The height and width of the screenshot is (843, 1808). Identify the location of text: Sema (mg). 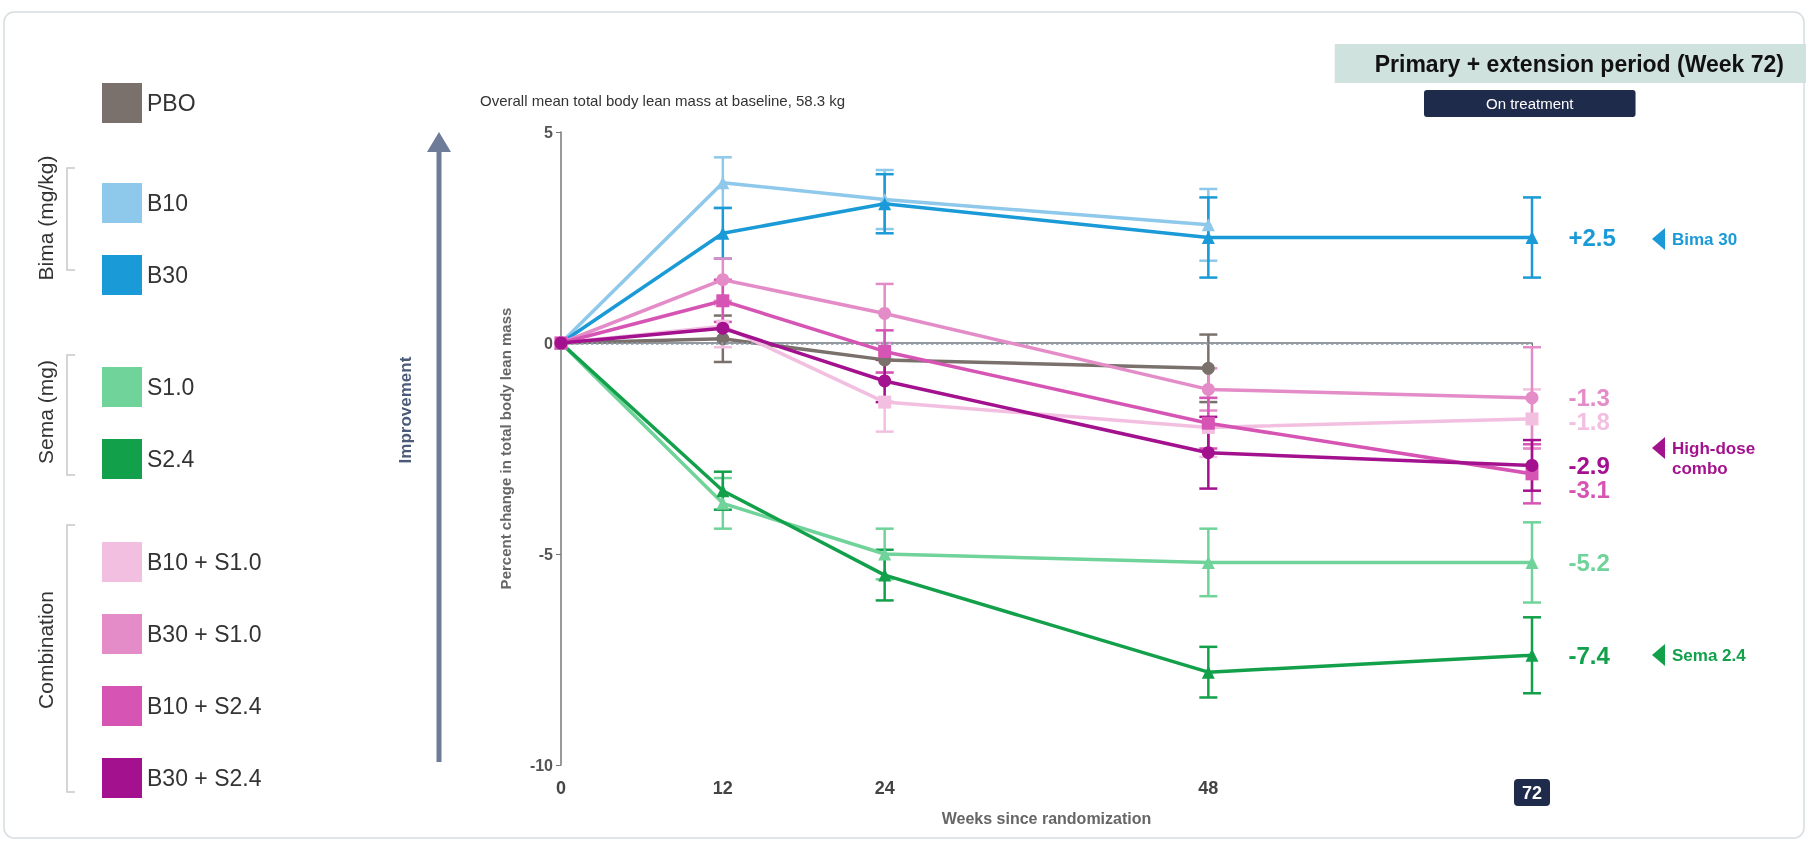
(45, 412).